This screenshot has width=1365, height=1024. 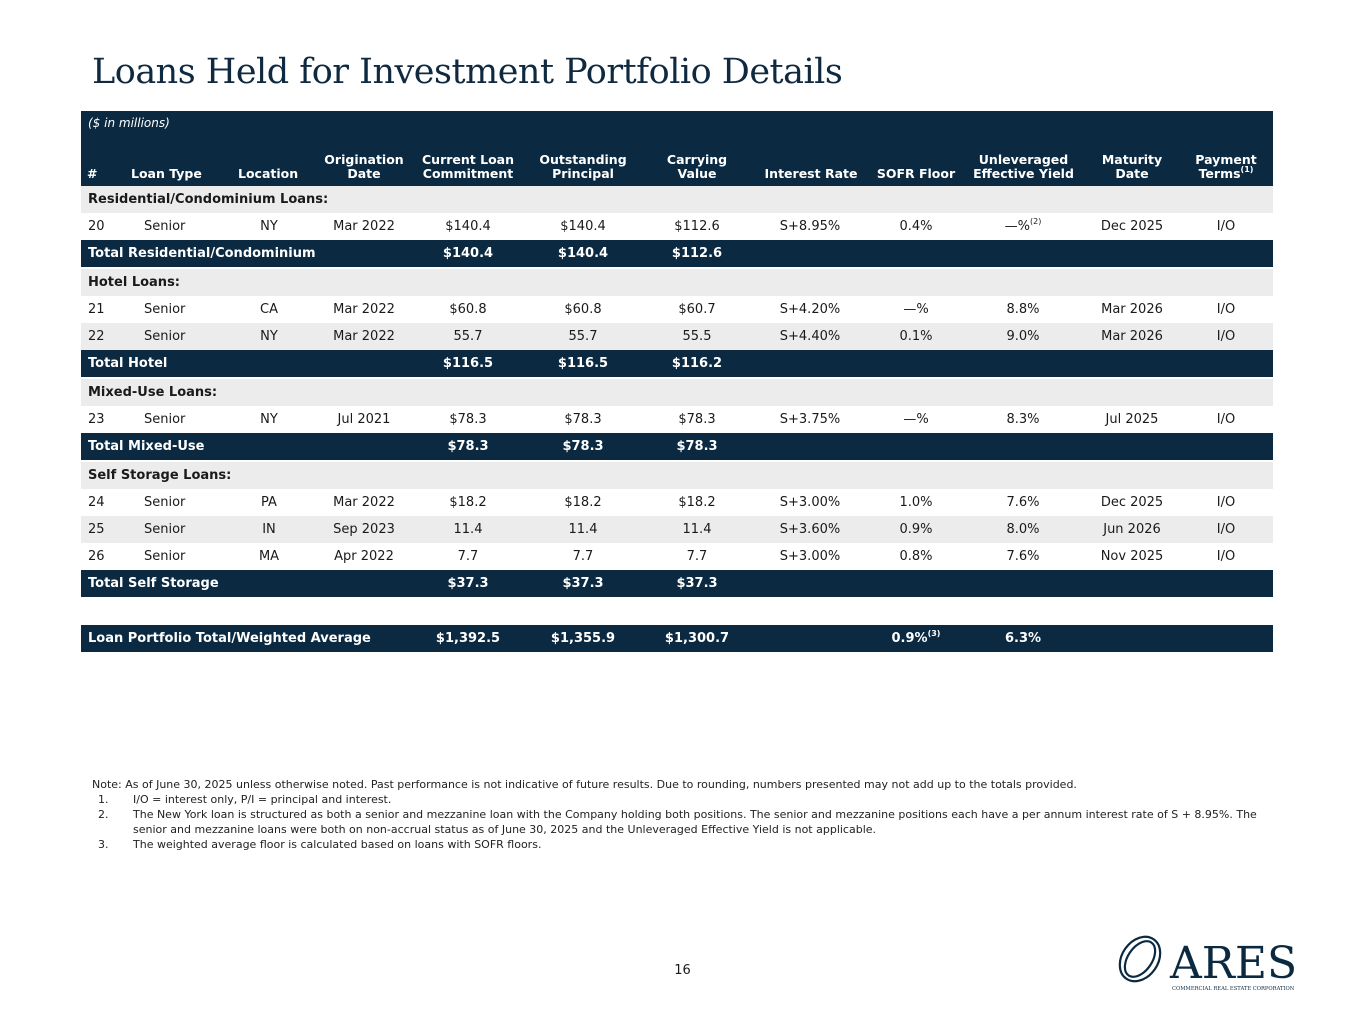 What do you see at coordinates (1023, 419) in the screenshot?
I see `cell-yield: 8.3%` at bounding box center [1023, 419].